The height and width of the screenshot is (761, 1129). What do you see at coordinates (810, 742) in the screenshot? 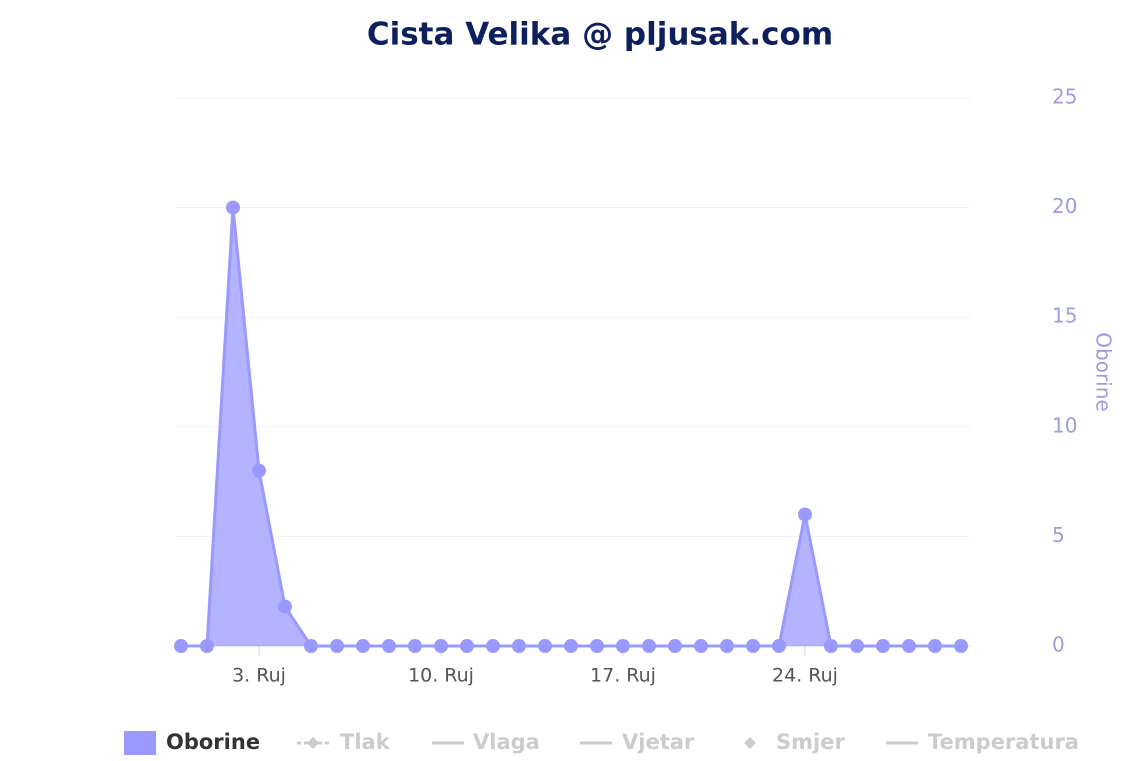
I see `legend-label: Smjer` at bounding box center [810, 742].